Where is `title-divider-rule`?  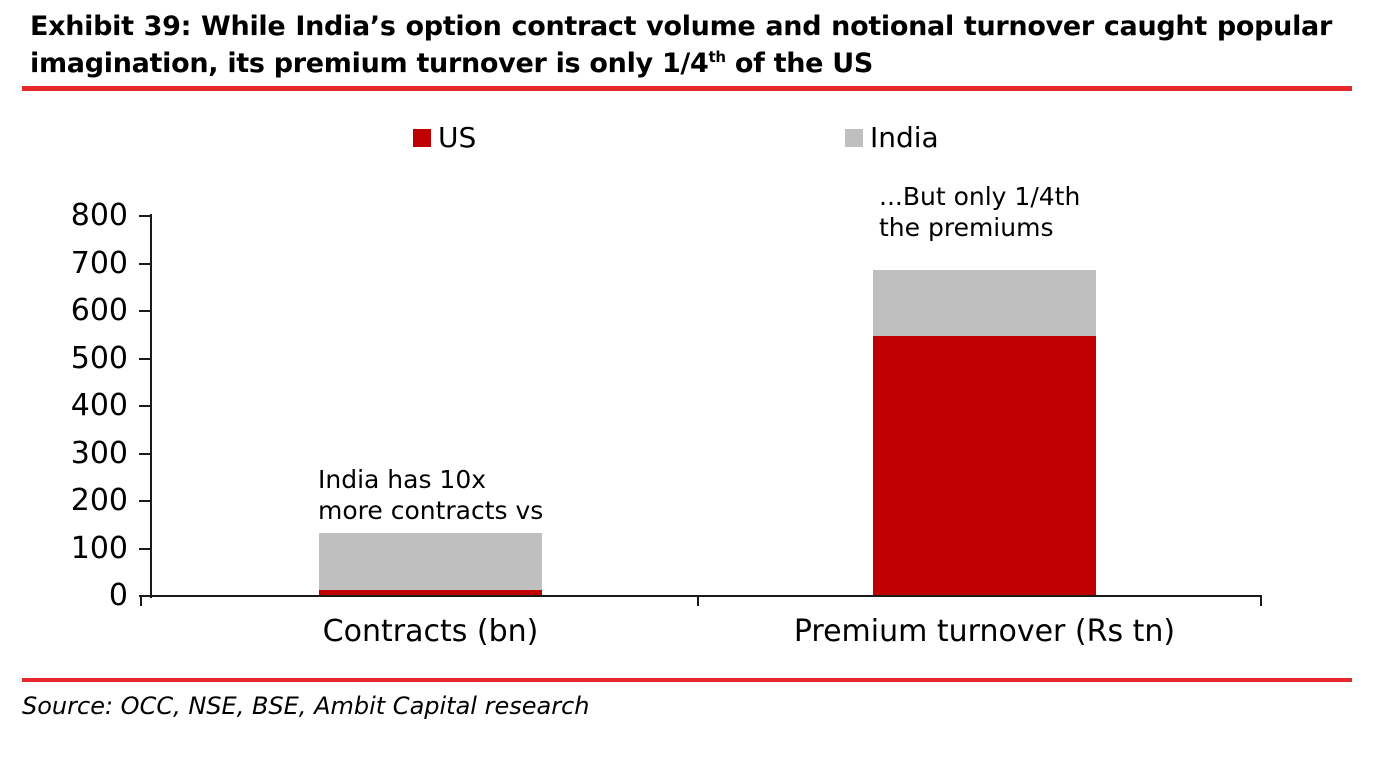 title-divider-rule is located at coordinates (687, 88).